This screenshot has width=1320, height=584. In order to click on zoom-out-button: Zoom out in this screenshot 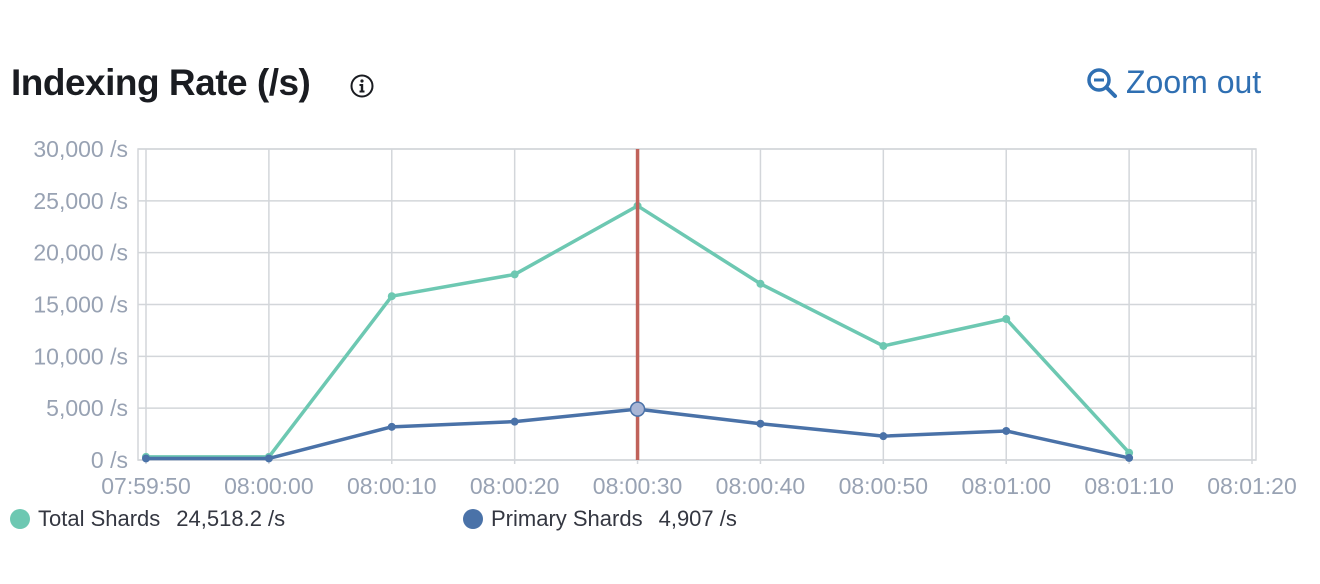, I will do `click(1173, 82)`.